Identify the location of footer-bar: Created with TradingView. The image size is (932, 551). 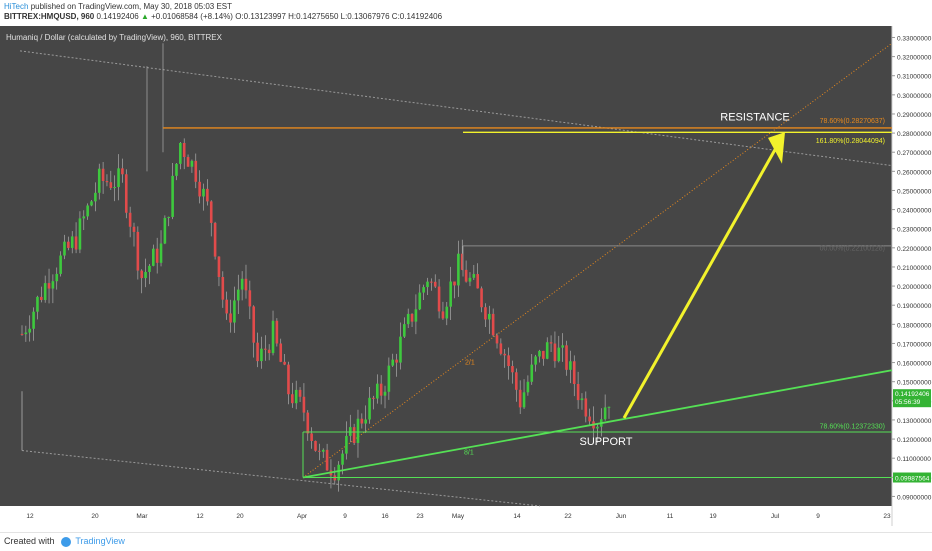
(466, 541).